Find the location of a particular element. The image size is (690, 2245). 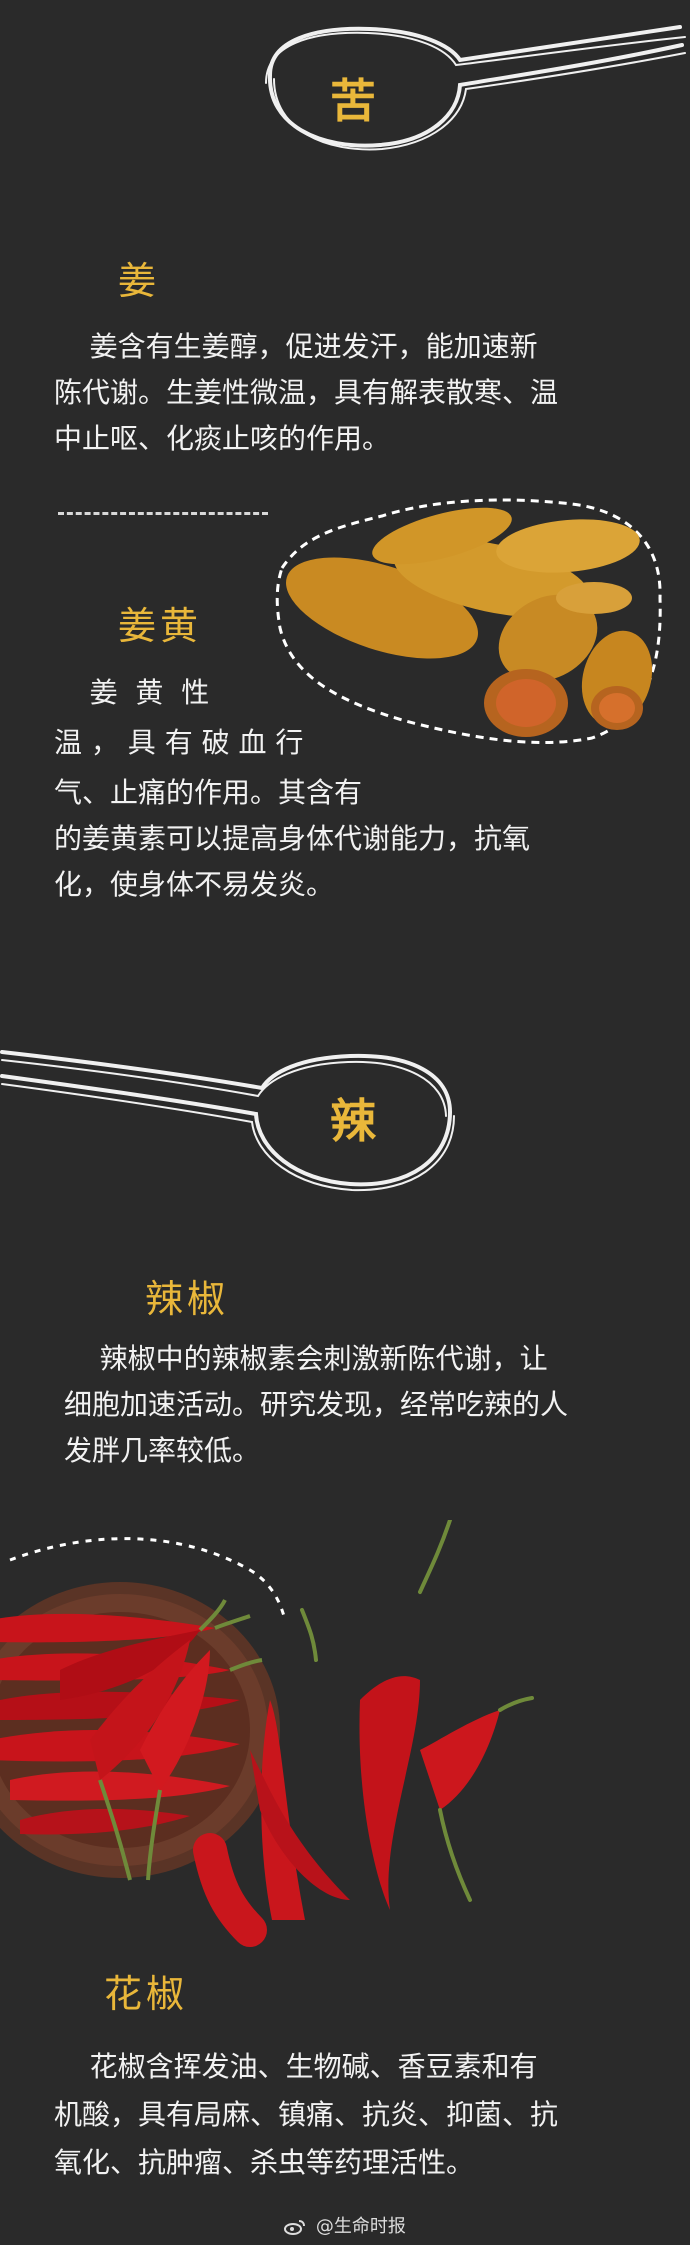

ginger-title: 姜 is located at coordinates (139, 281).